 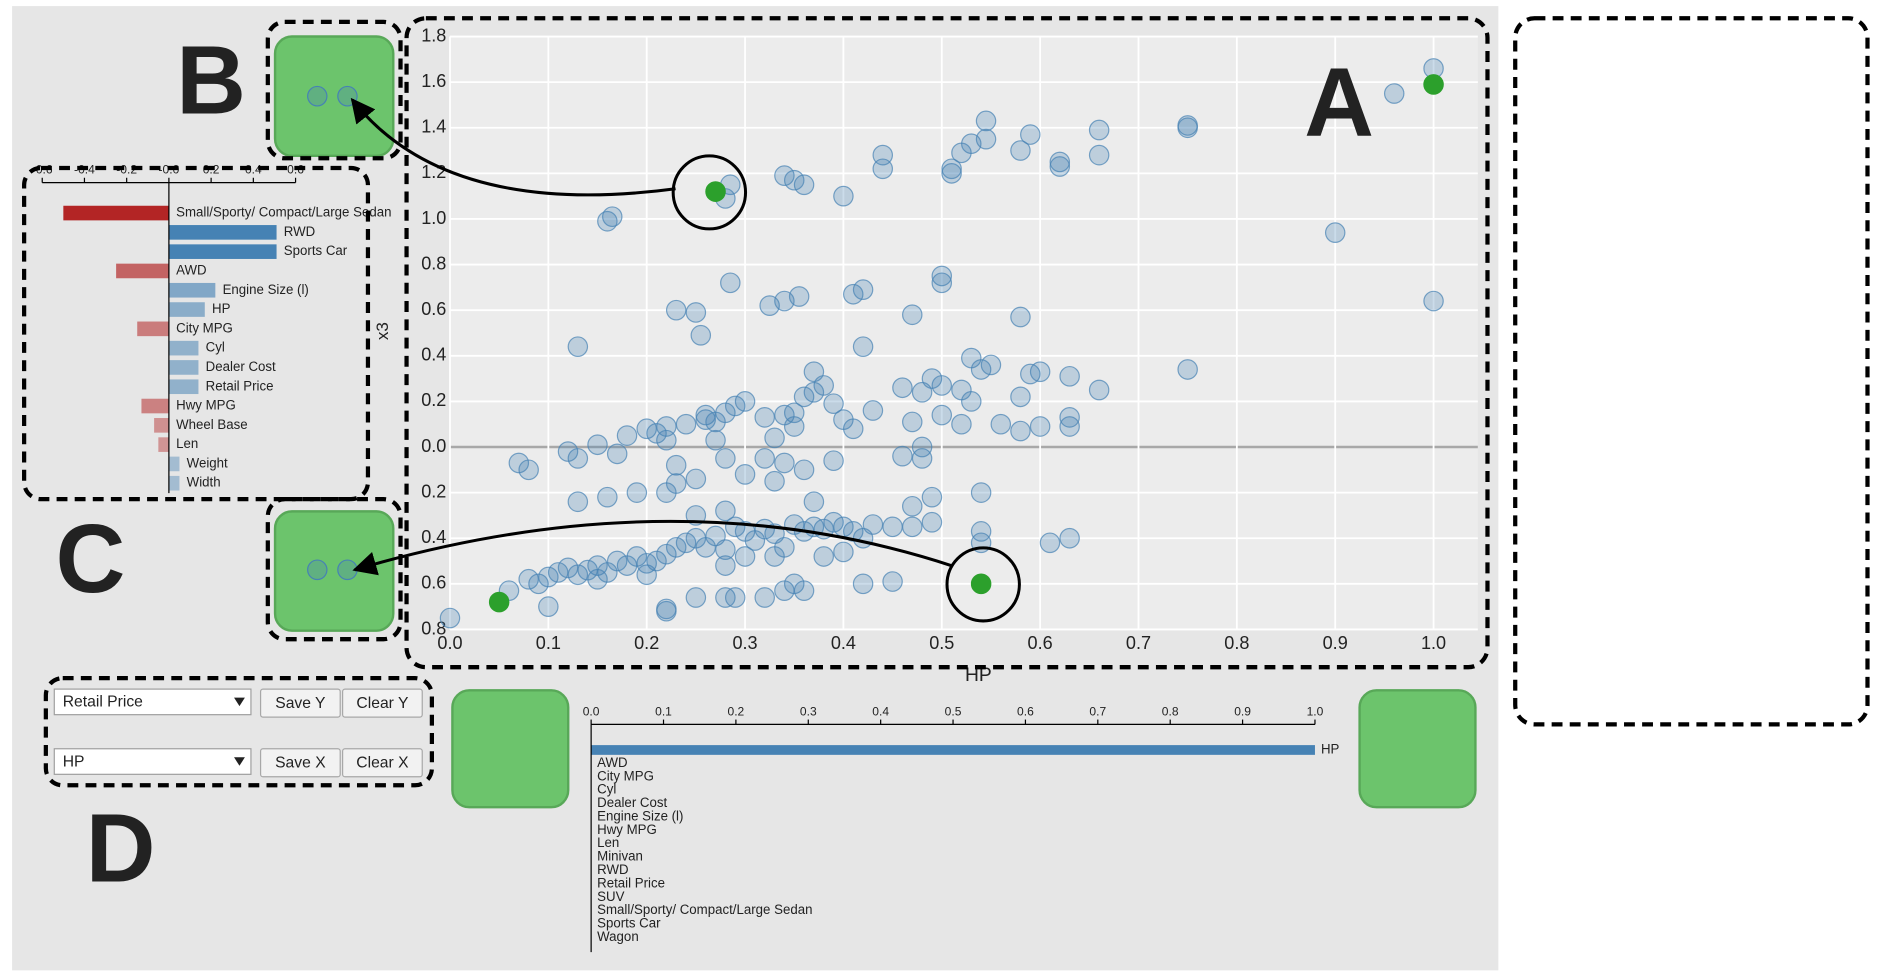 I want to click on saved-x-thumbnail, so click(x=1417, y=749).